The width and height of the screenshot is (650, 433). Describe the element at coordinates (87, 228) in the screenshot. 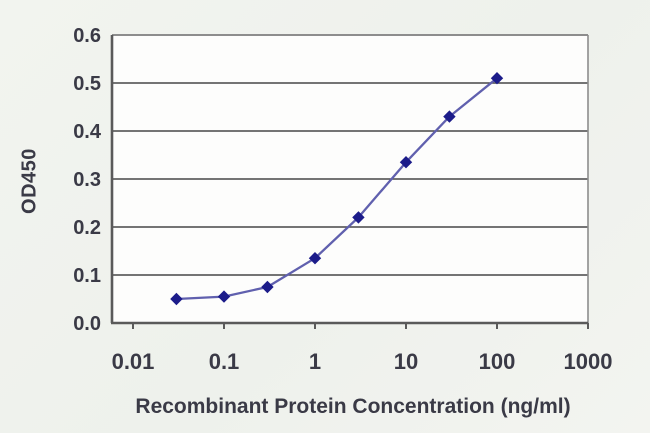

I see `y-tick-label: 0.2` at that location.